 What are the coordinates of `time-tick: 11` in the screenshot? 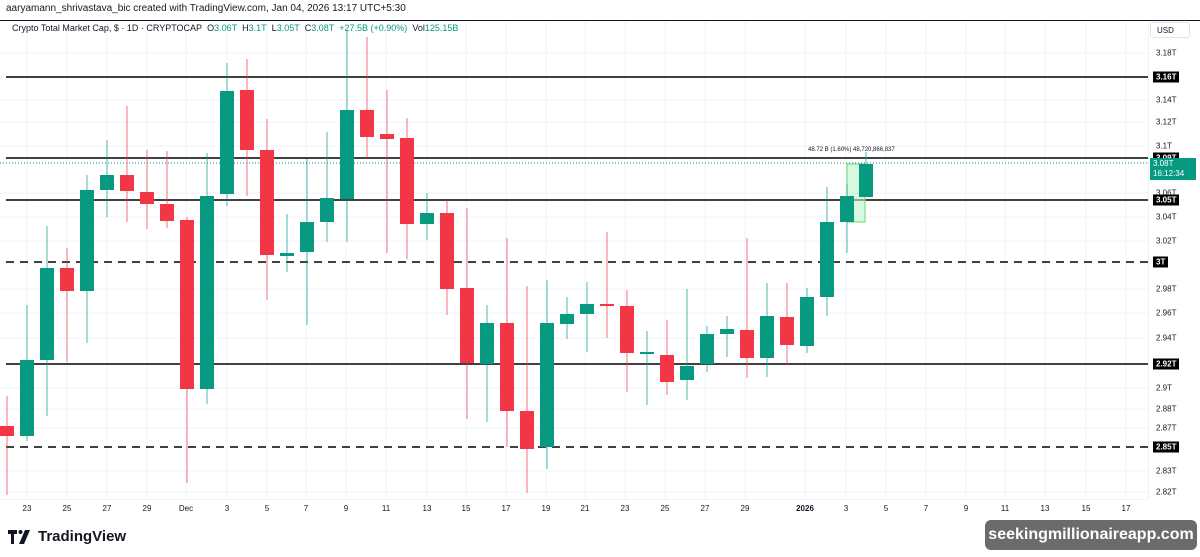 It's located at (1005, 508).